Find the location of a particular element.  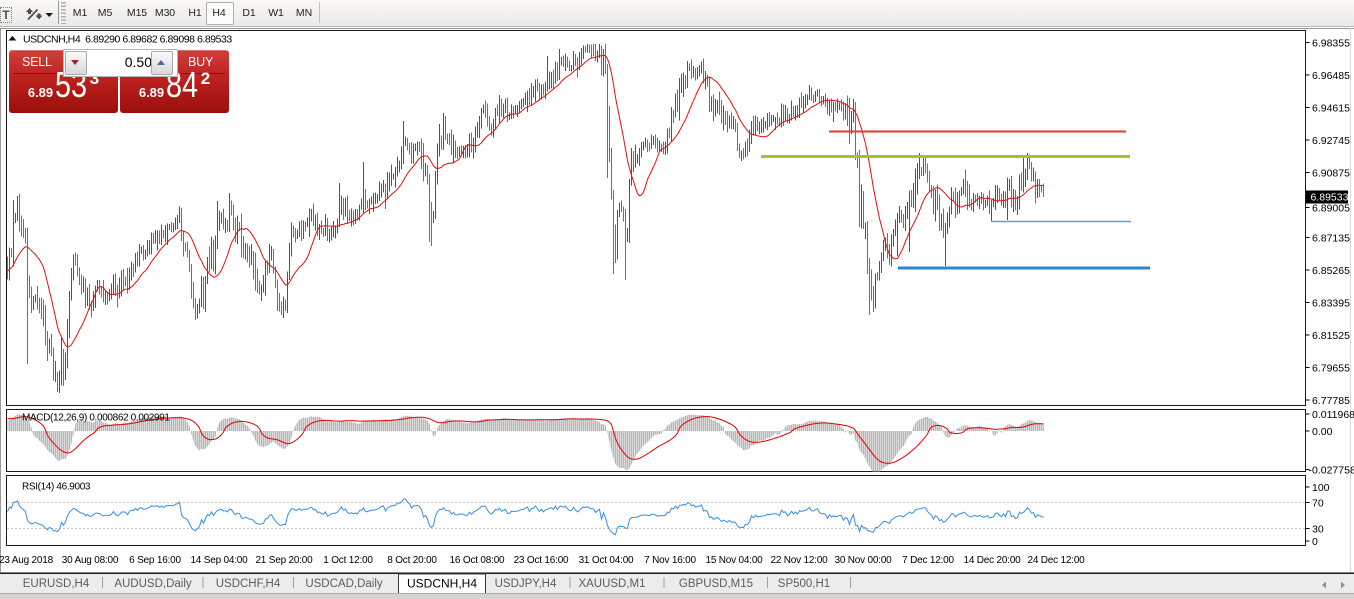

svg-text: 6.98355 is located at coordinates (1331, 44).